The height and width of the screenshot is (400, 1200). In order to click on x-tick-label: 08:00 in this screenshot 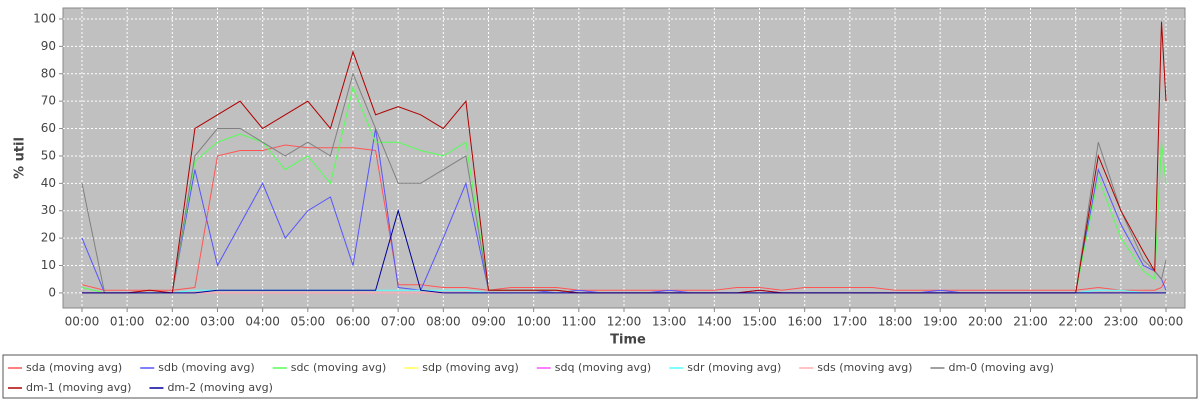, I will do `click(443, 322)`.